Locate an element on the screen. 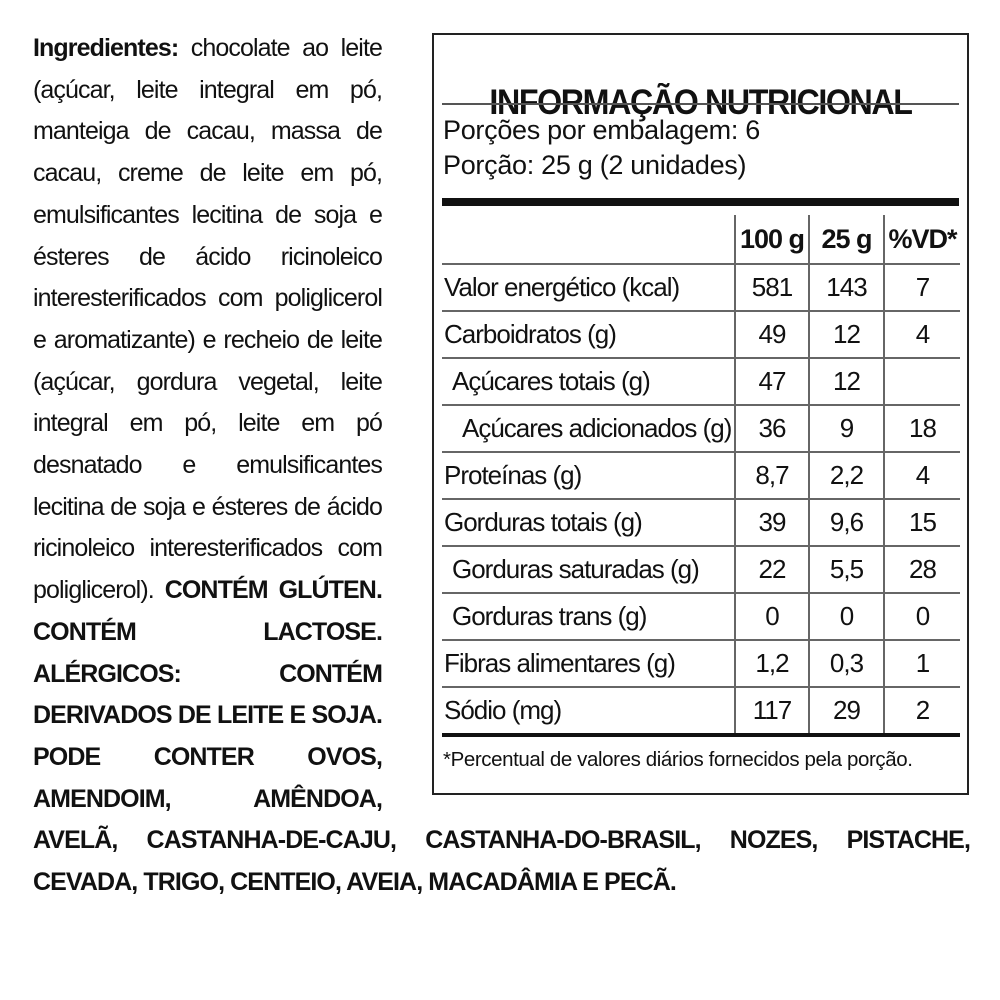 The width and height of the screenshot is (1000, 1000). value-per-serving: 0,3 is located at coordinates (846, 664).